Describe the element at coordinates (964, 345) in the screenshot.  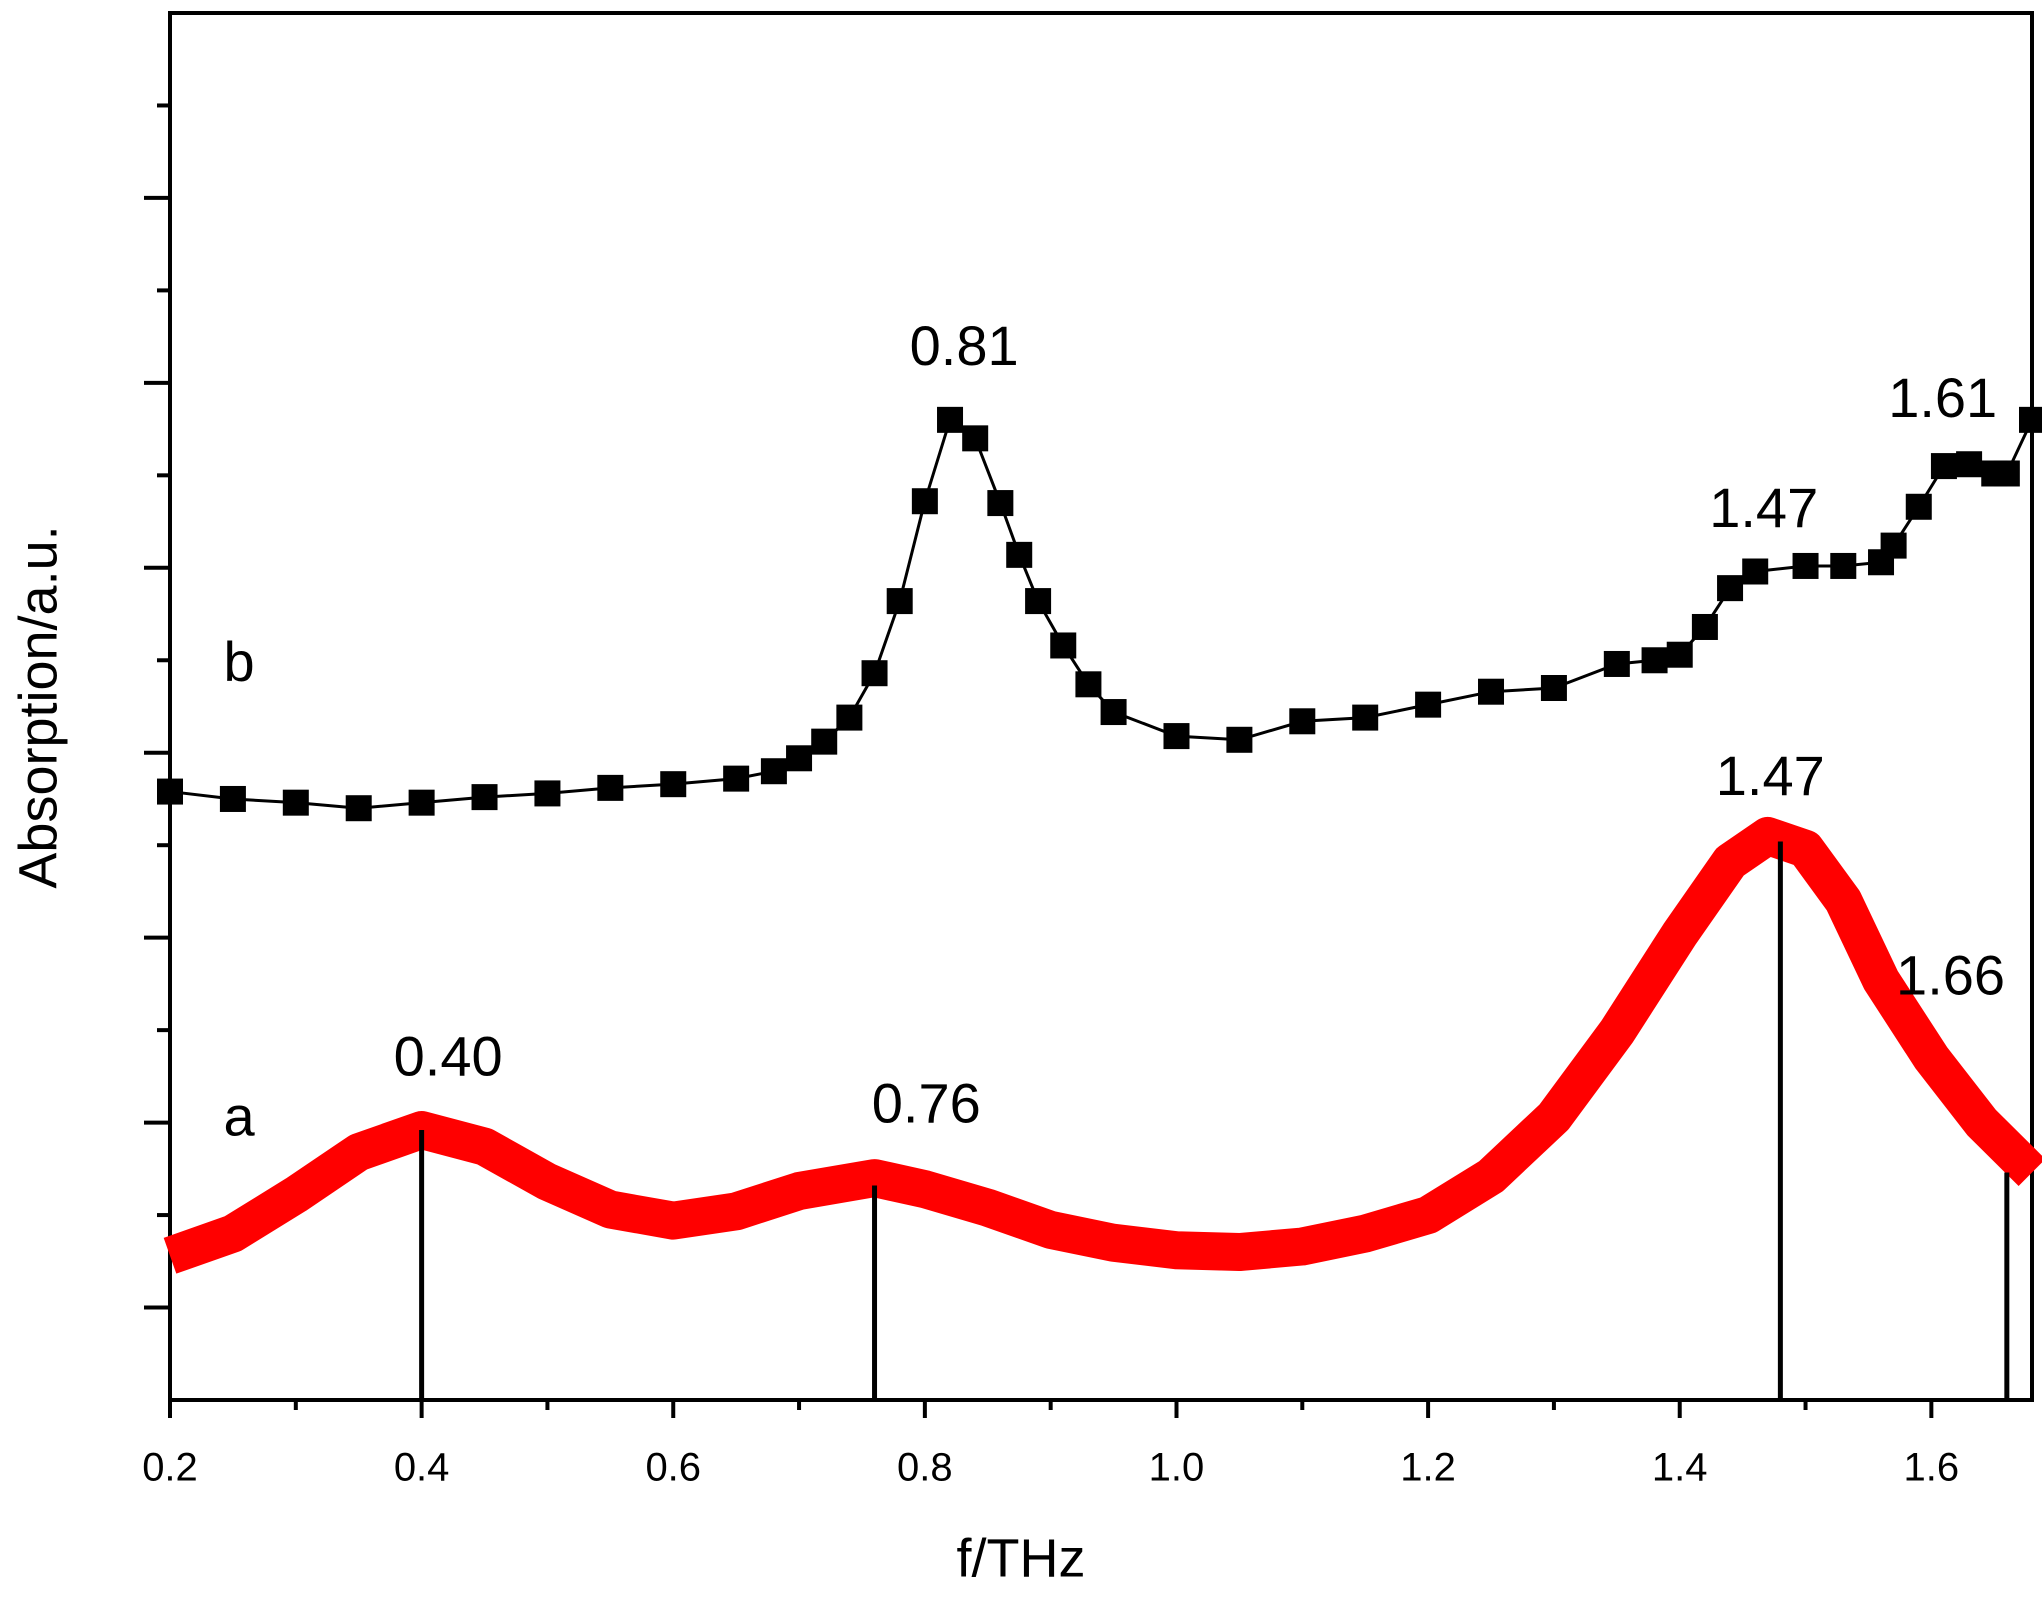
I see `annotation: 0.81` at that location.